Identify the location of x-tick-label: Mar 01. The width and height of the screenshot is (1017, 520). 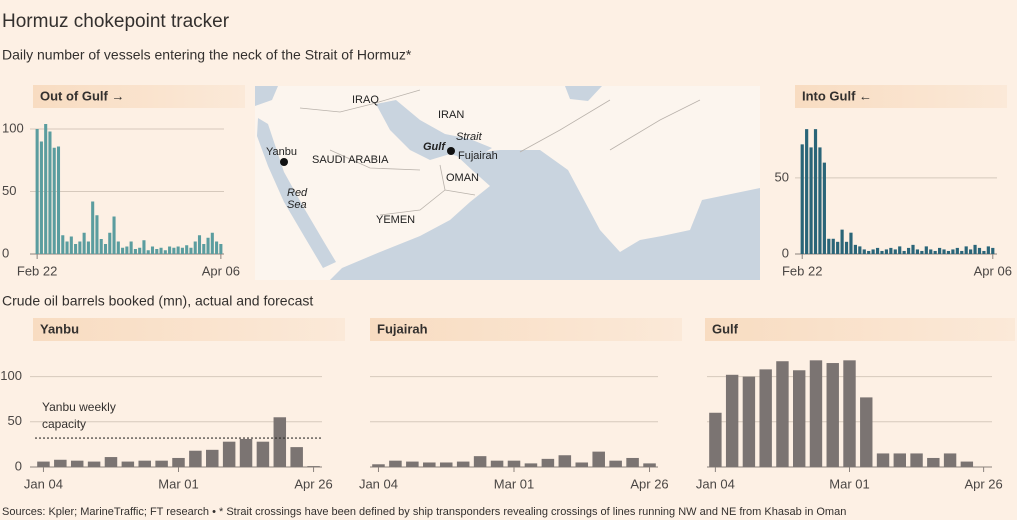
(849, 483).